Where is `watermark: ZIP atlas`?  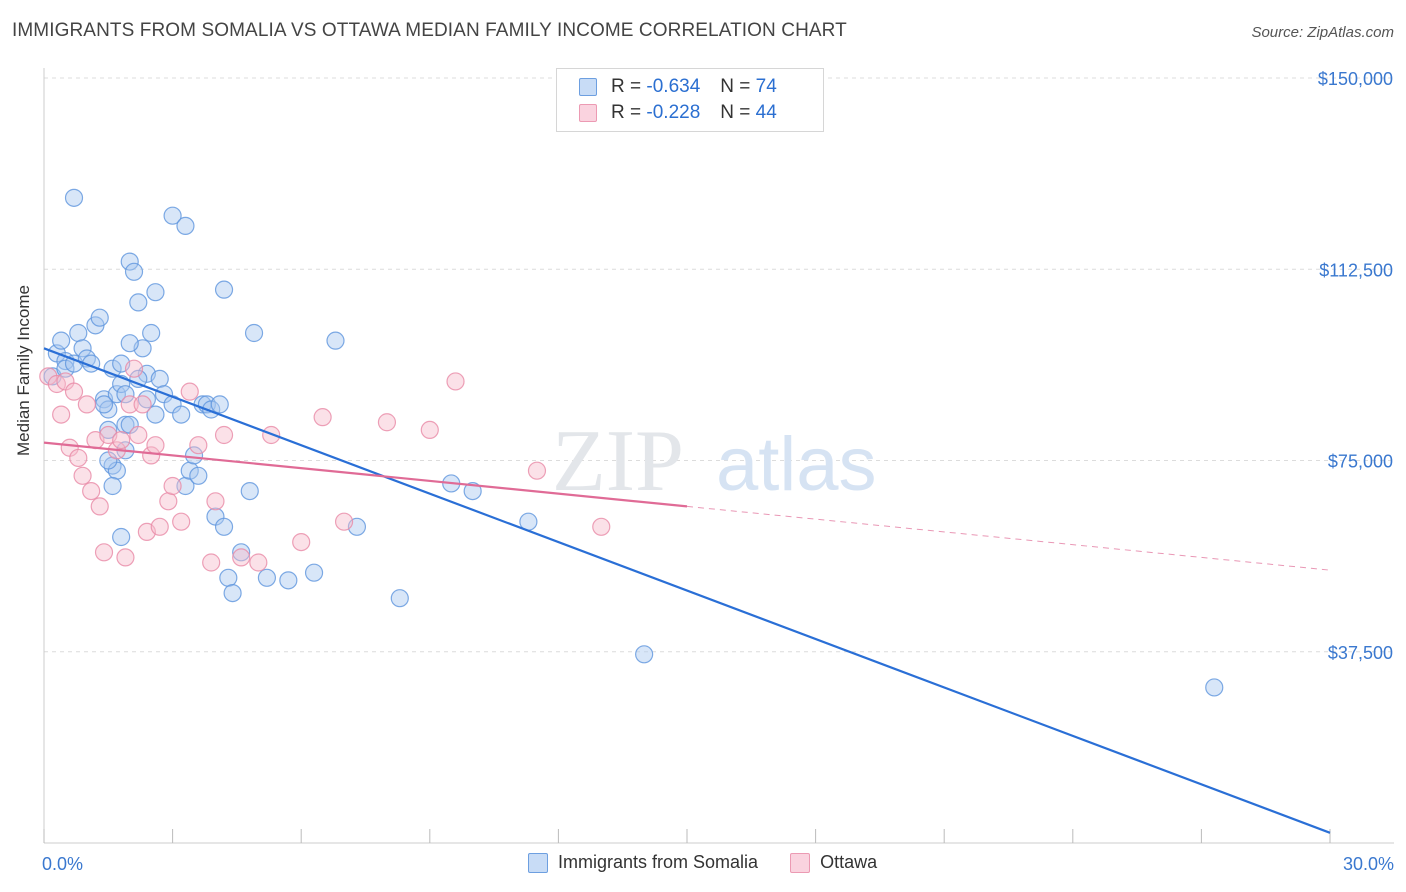 watermark: ZIP atlas is located at coordinates (714, 461).